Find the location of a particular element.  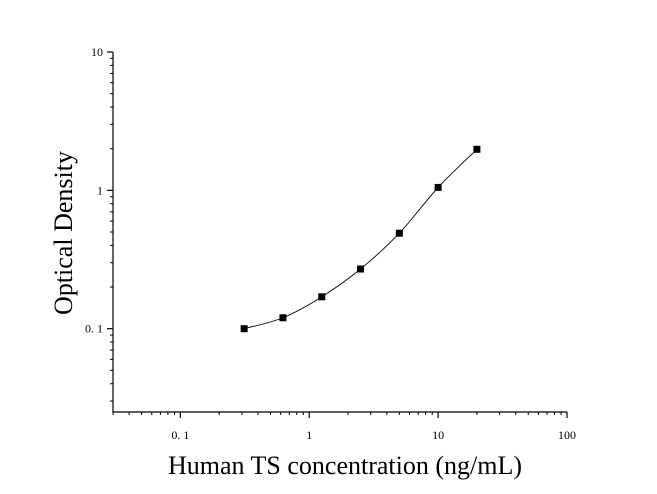

x-axis-title: Human TS concentration (ng/mL) is located at coordinates (345, 465).